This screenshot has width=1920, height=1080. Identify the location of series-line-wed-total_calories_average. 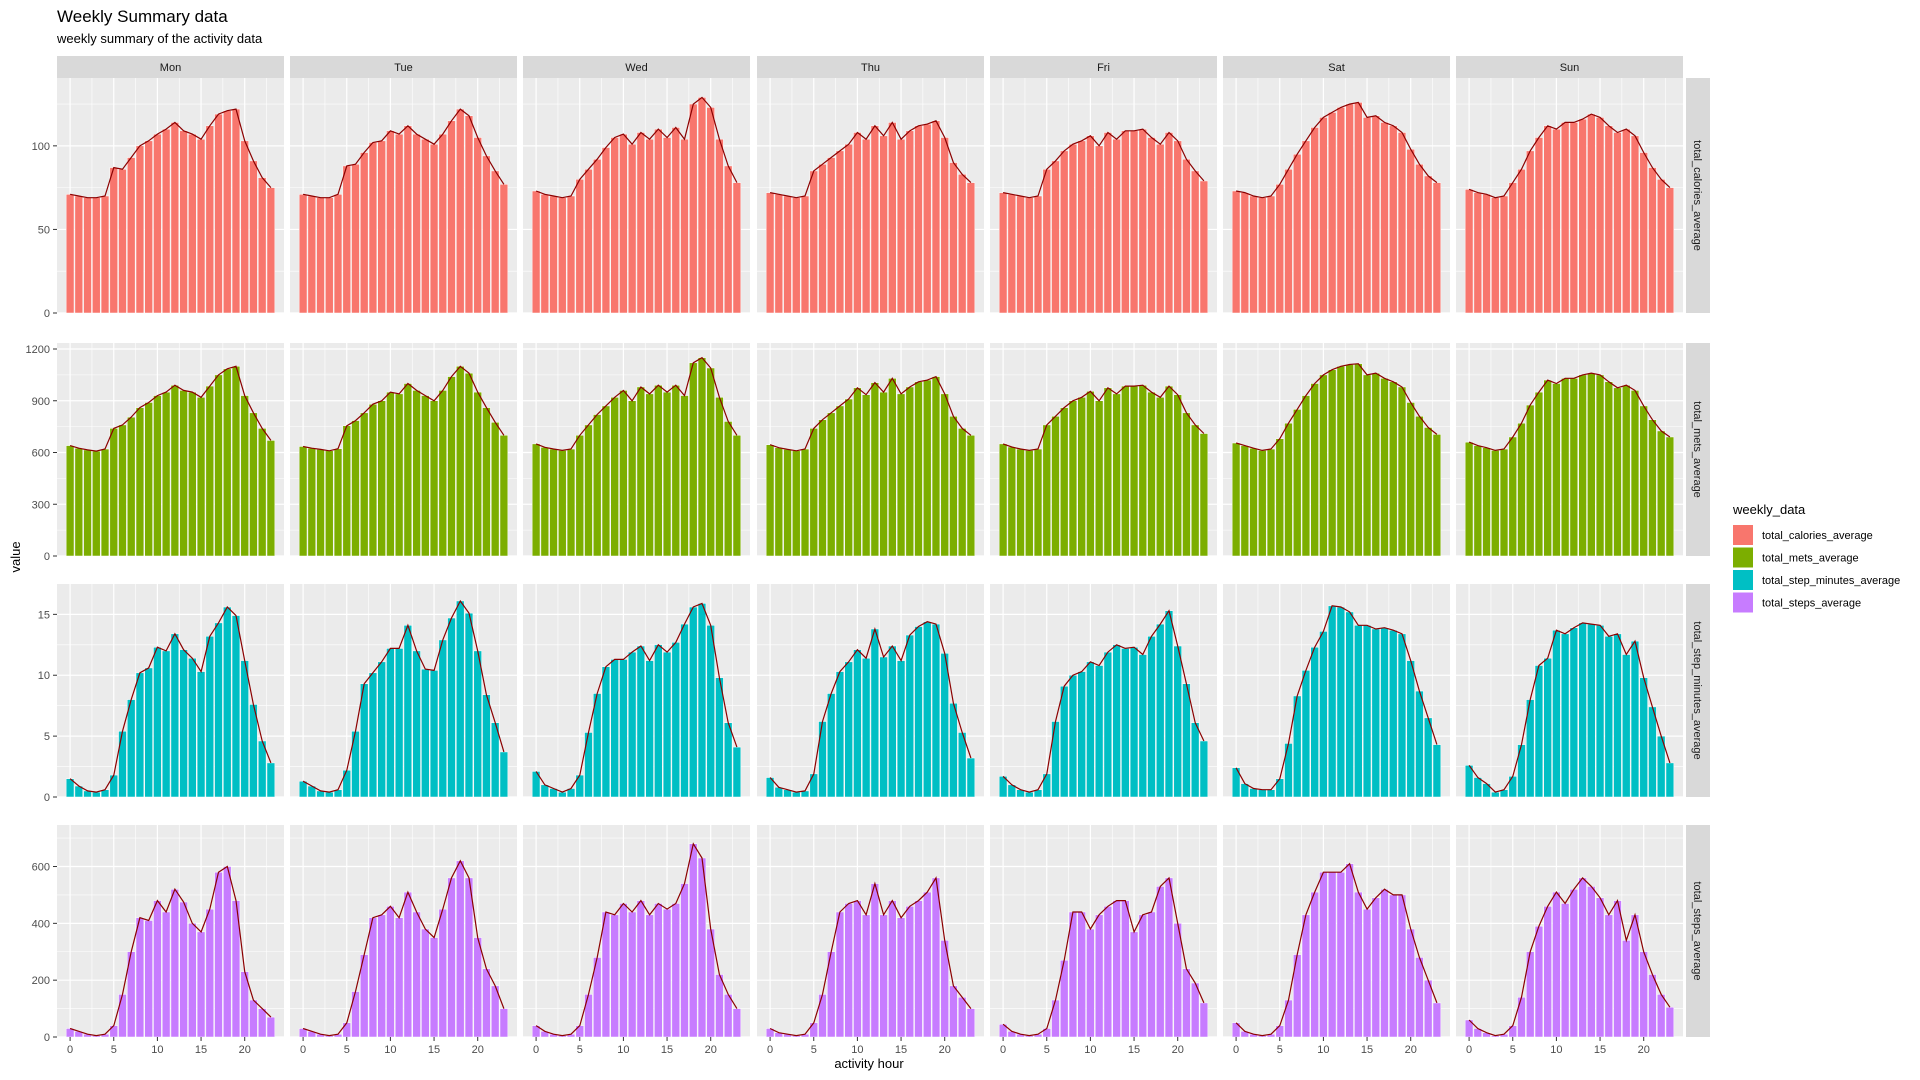
(636, 147).